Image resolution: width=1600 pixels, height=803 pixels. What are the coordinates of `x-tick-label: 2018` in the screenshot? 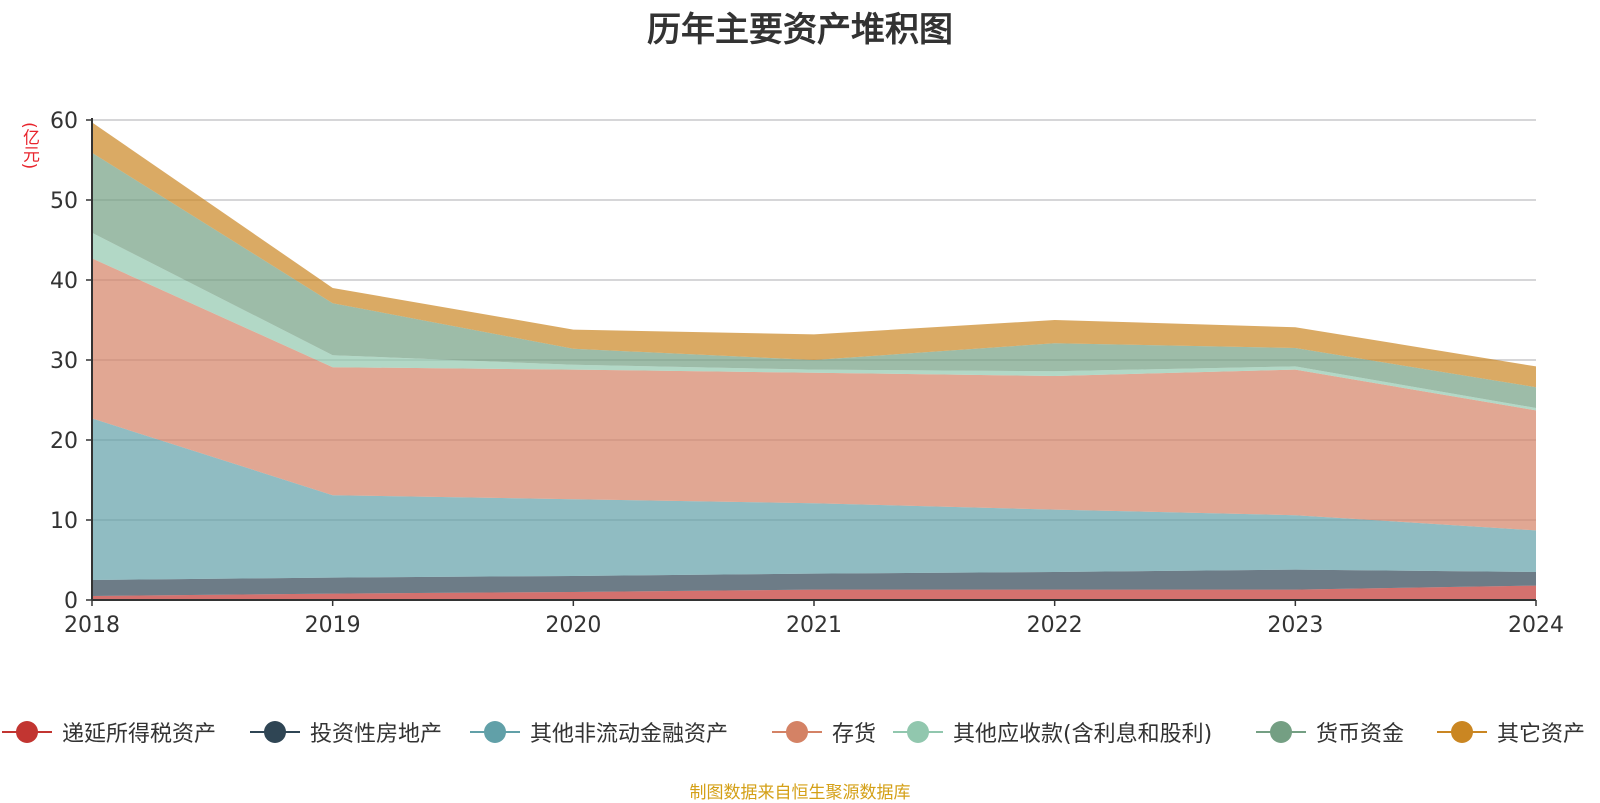 It's located at (92, 625).